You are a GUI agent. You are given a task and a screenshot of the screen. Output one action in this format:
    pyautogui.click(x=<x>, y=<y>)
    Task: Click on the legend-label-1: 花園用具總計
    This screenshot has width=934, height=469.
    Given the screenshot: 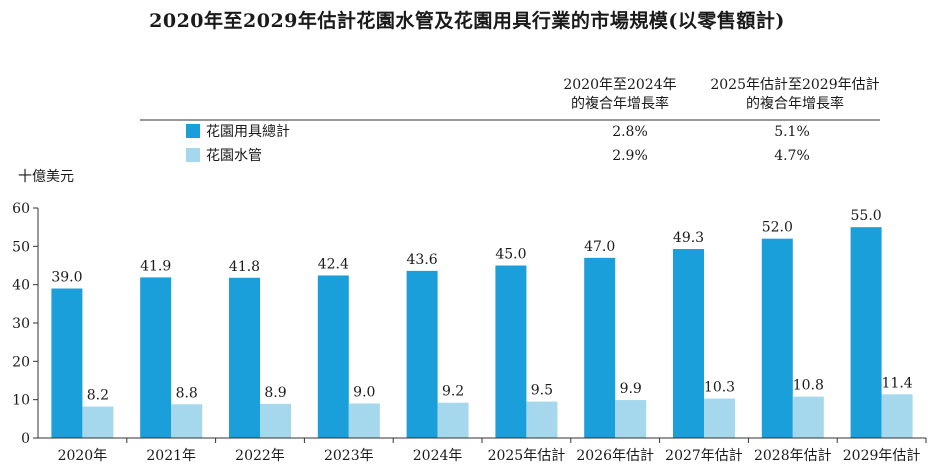 What is the action you would take?
    pyautogui.click(x=248, y=131)
    